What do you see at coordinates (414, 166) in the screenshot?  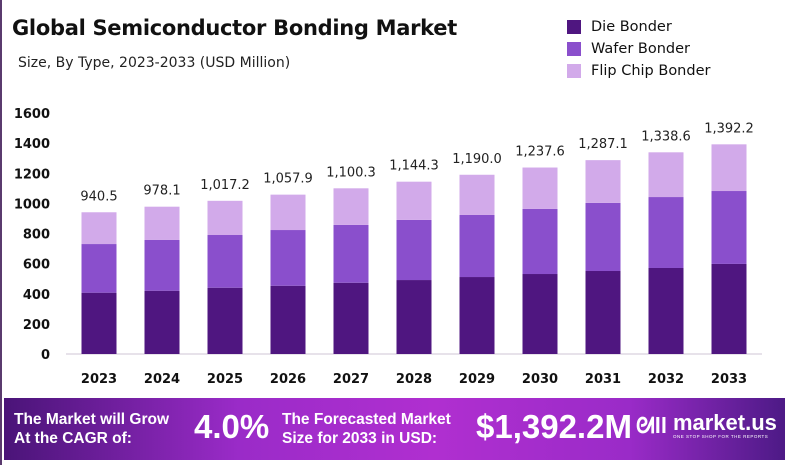 I see `total-label: 1,144.3` at bounding box center [414, 166].